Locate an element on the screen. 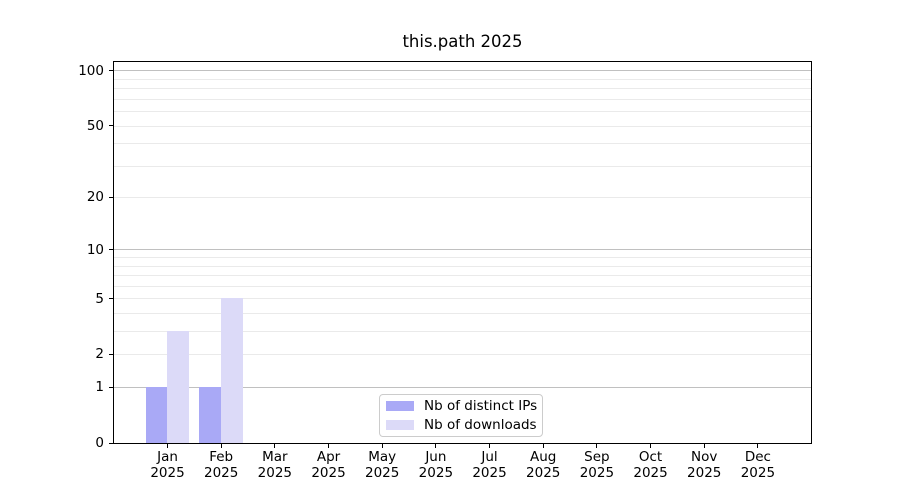 The image size is (900, 500). y-tick-label-20: 20 is located at coordinates (95, 197).